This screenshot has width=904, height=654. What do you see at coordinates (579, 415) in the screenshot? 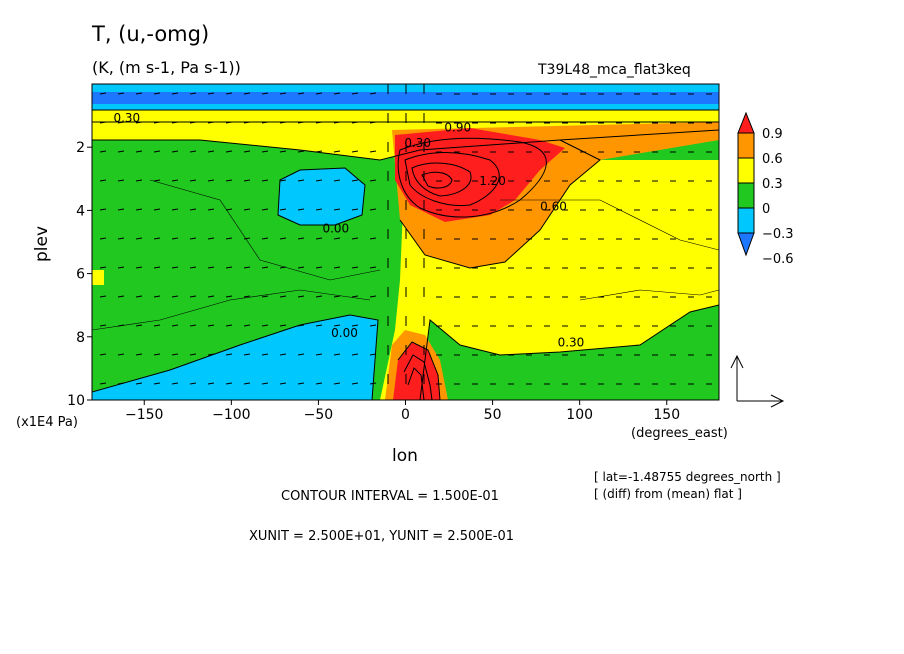
I see `x-tick-label: 100` at bounding box center [579, 415].